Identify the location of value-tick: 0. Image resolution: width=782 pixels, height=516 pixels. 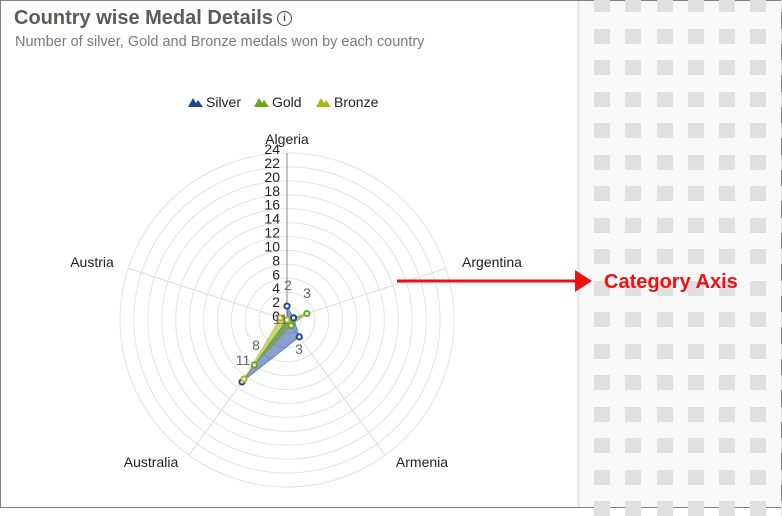
(276, 316).